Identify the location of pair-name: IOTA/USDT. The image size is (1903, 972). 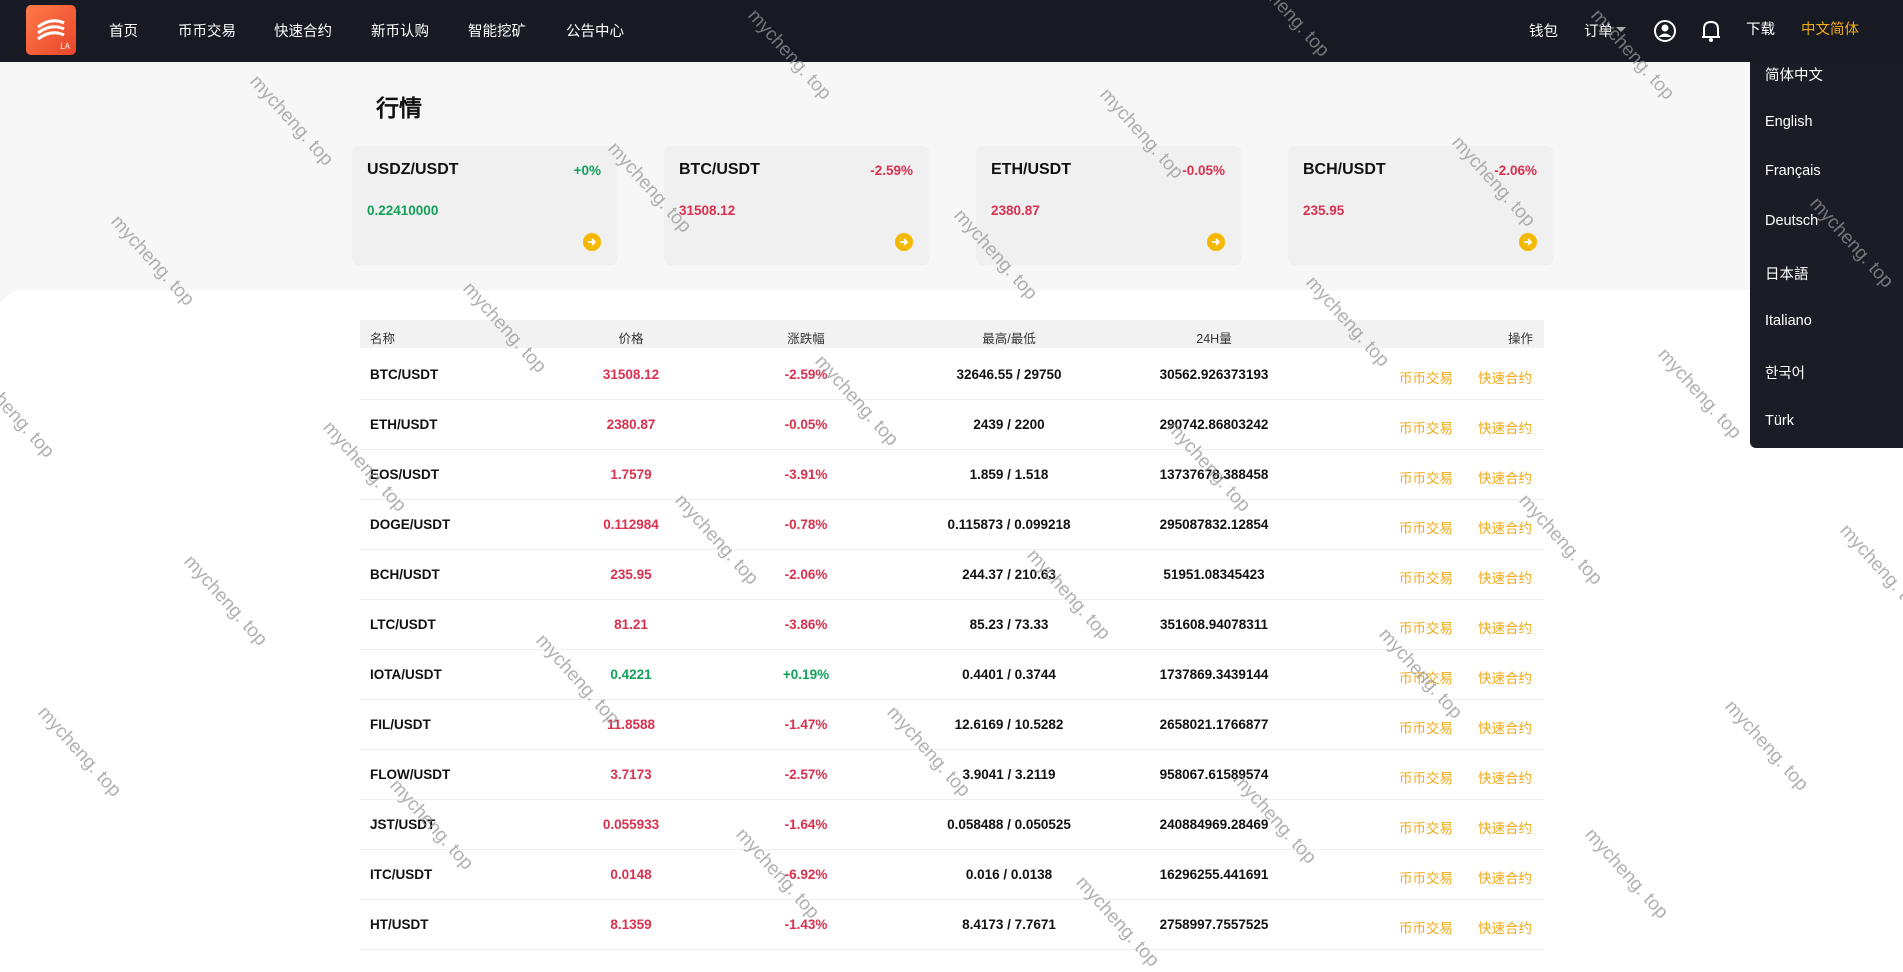
(406, 674).